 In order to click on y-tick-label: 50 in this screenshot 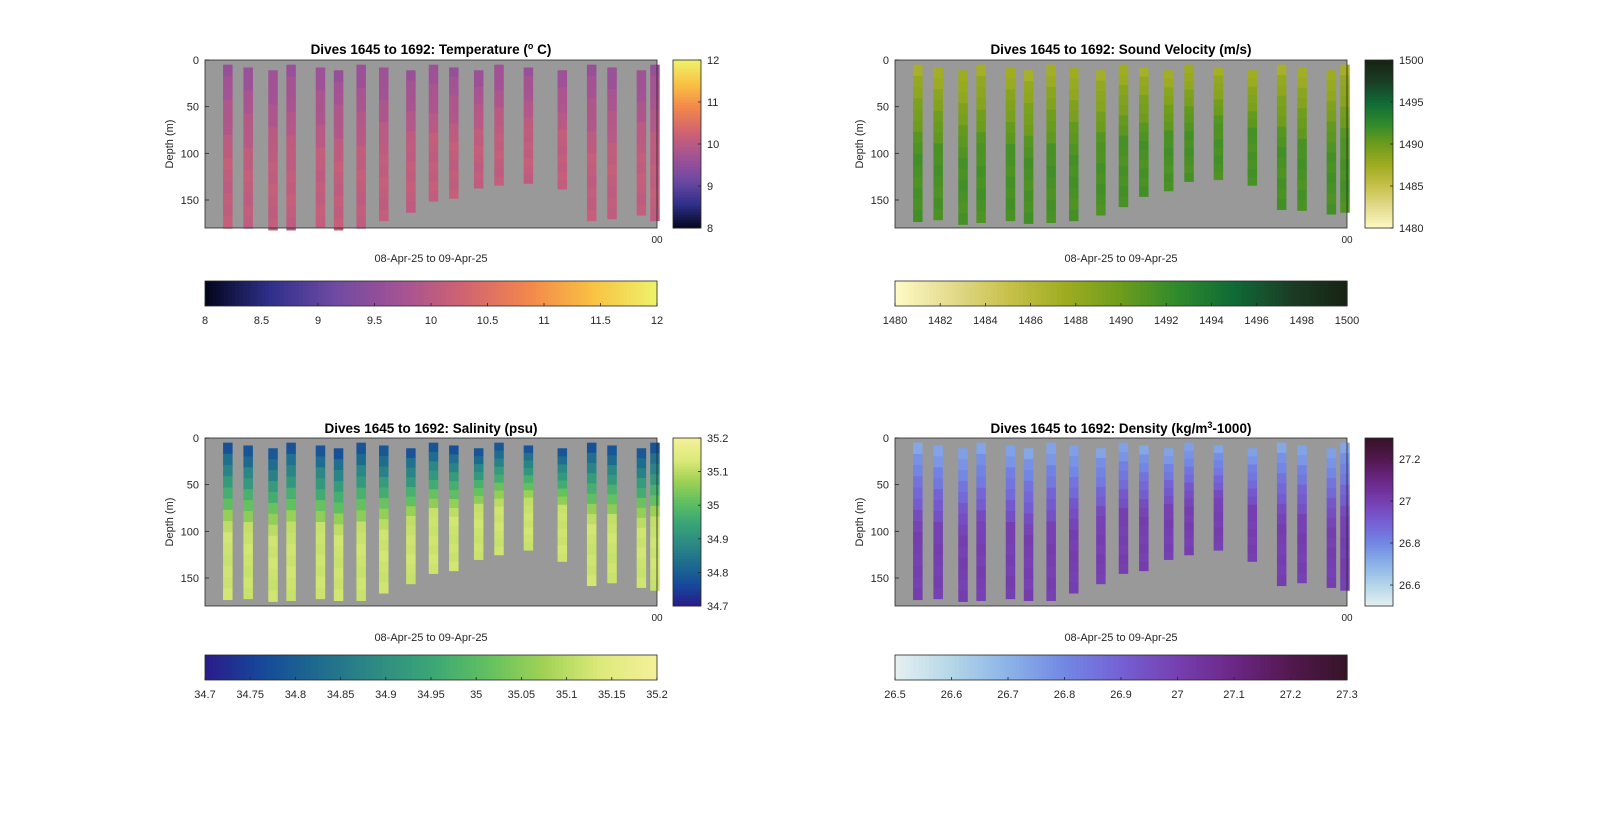, I will do `click(193, 108)`.